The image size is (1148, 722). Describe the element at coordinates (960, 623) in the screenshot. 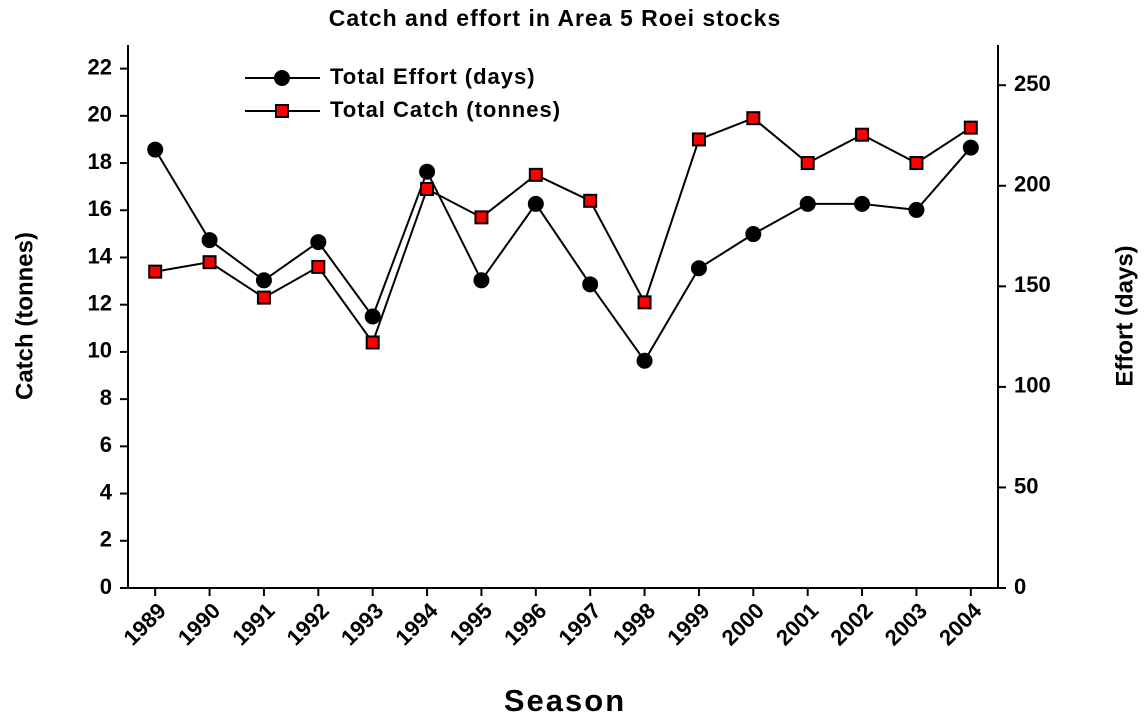

I see `x-tick-label: 2004` at that location.